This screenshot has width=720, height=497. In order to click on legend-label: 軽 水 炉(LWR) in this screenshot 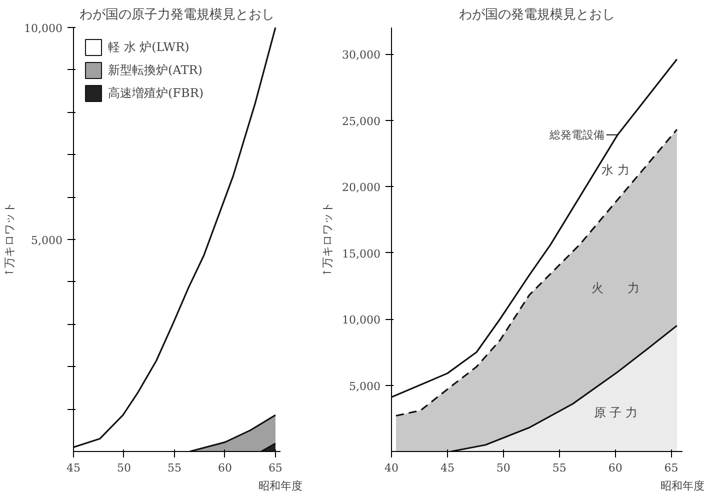, I will do `click(149, 47)`.